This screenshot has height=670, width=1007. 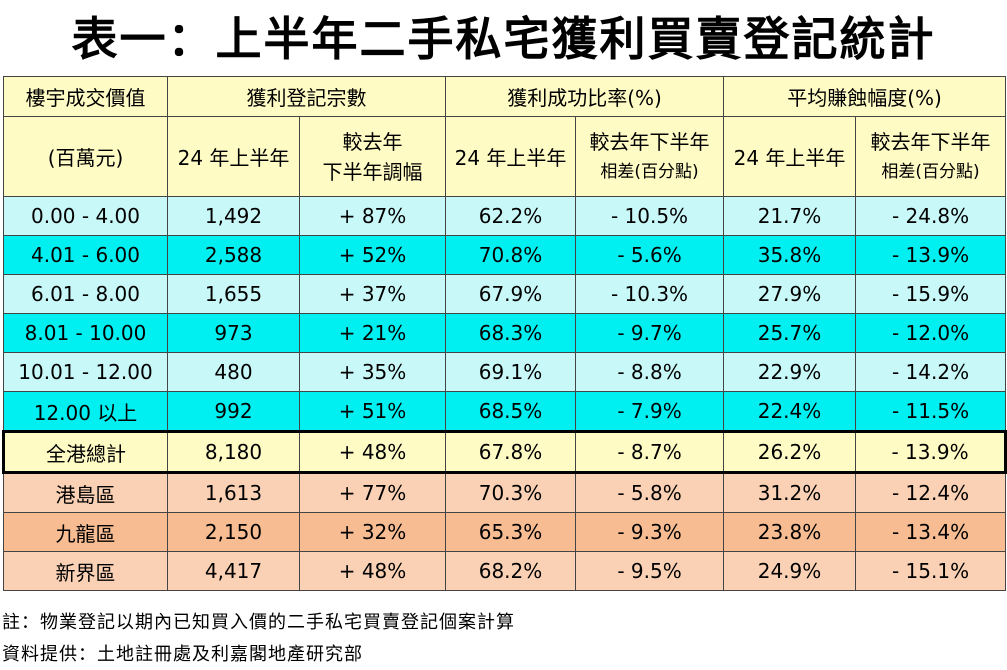 I want to click on count-change-cell: + 48%, so click(x=372, y=452).